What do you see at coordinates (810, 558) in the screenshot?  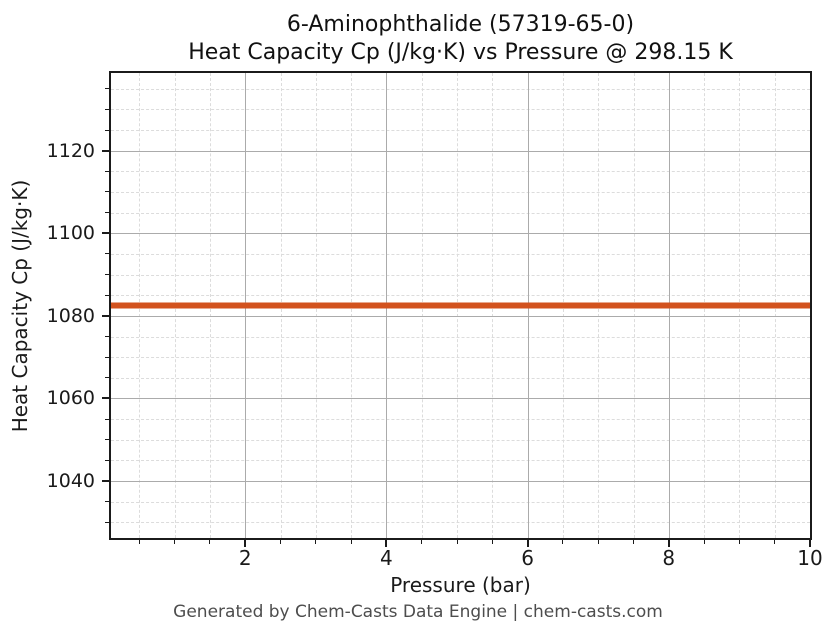 I see `x-tick-label: 10` at bounding box center [810, 558].